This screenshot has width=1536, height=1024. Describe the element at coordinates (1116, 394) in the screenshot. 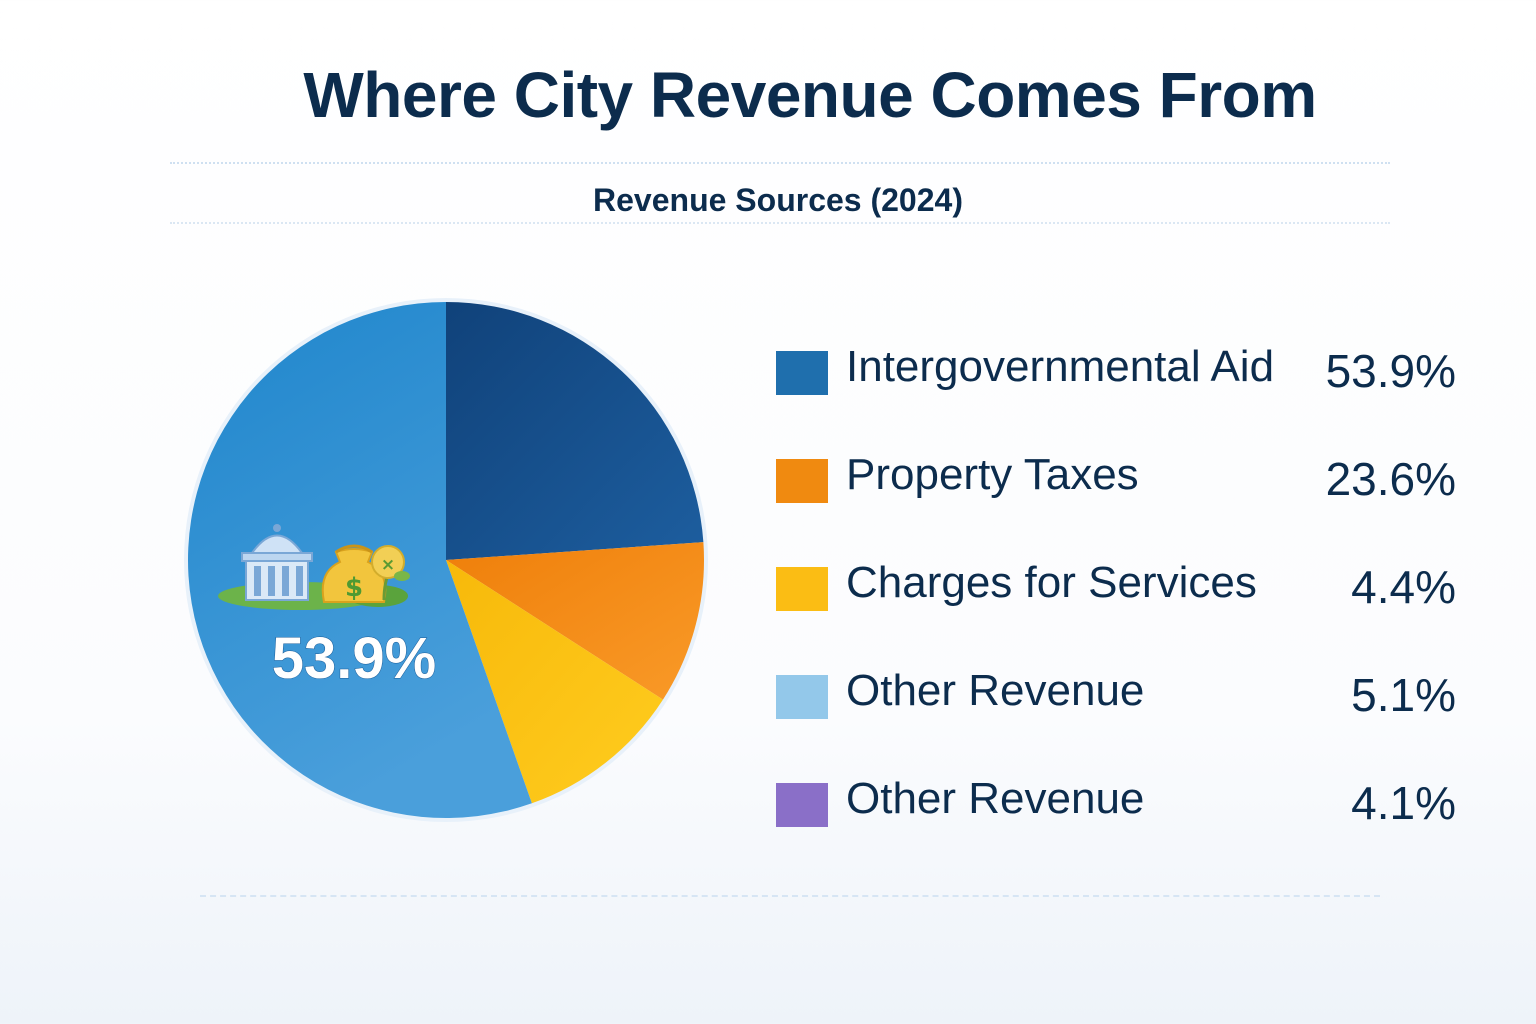

I see `legend-item: Intergovernmental Aid 53.9%` at that location.